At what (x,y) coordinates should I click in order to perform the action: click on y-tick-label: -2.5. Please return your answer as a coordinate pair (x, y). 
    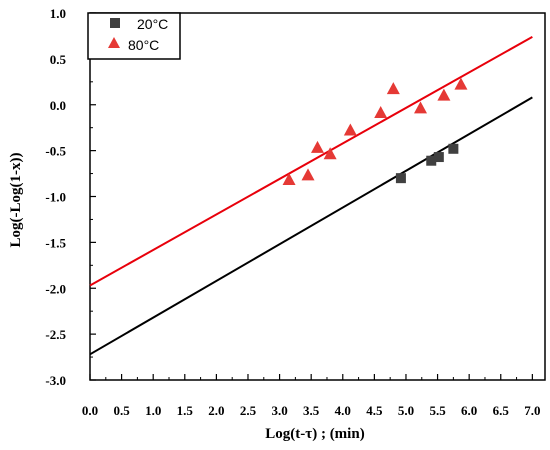
    Looking at the image, I should click on (55, 334).